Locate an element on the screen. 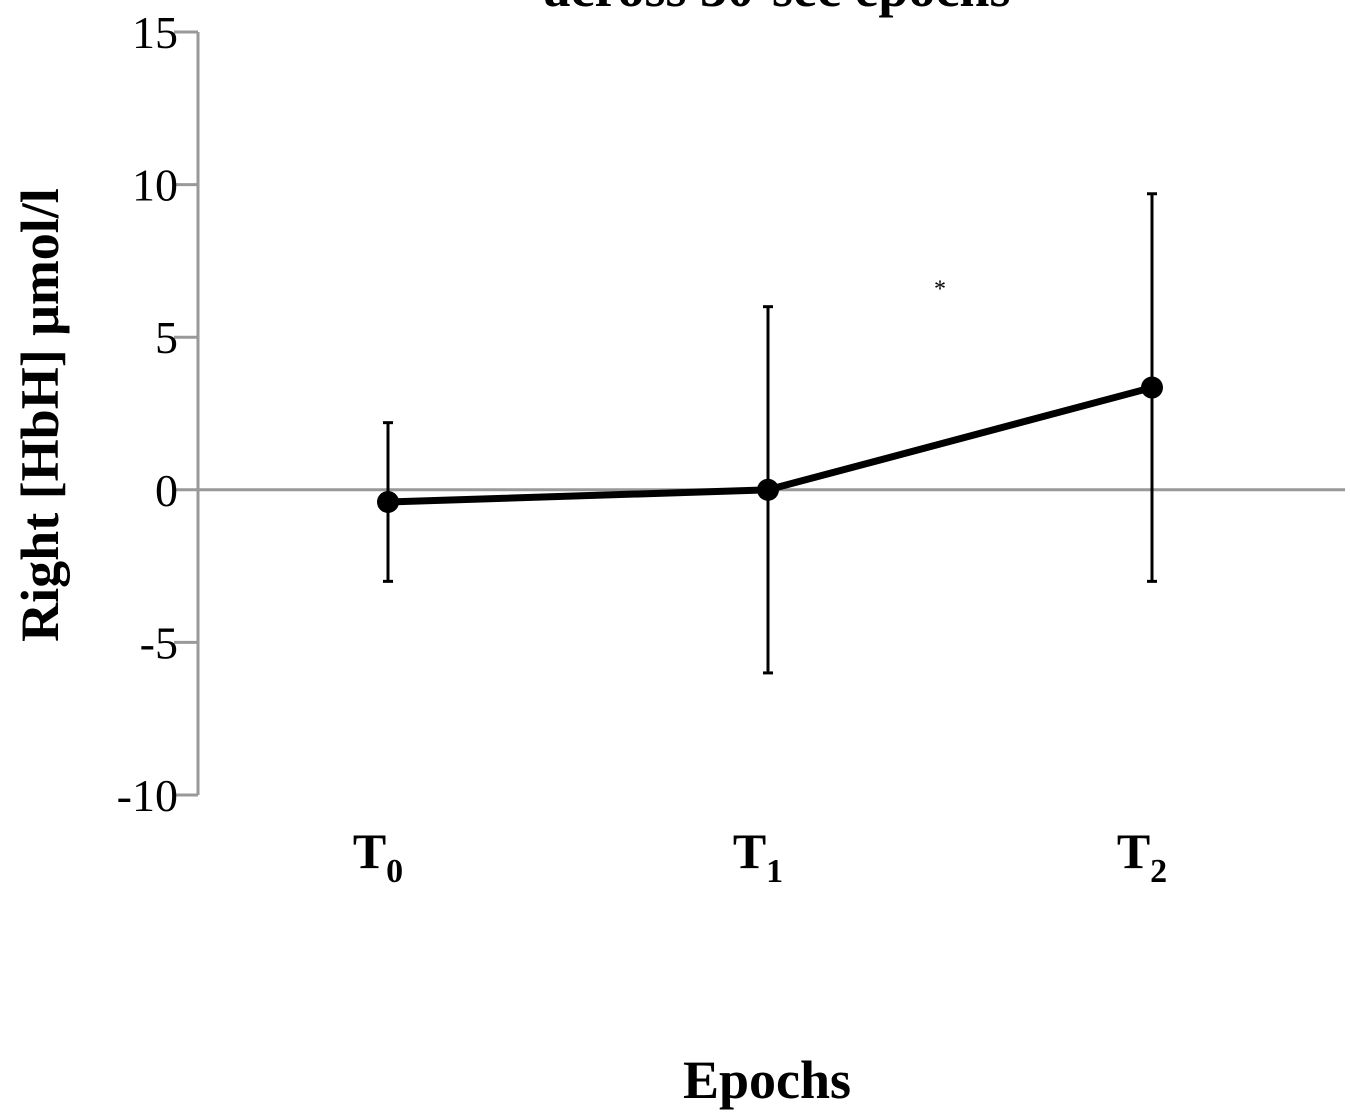 The width and height of the screenshot is (1350, 1113). y-tick-label: 0 is located at coordinates (166, 490).